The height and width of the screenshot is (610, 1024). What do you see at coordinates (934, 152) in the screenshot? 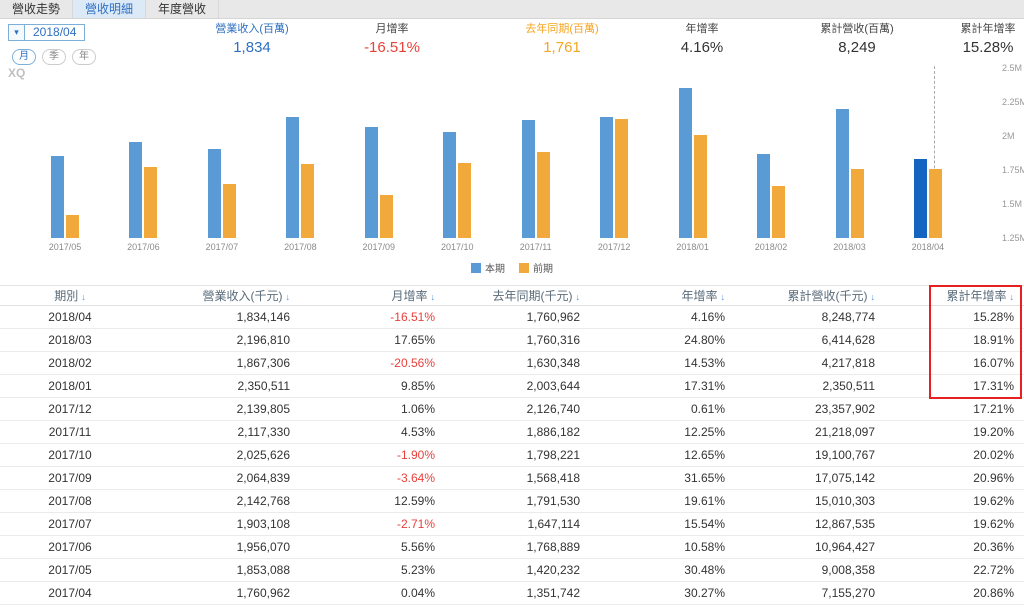
I see `current-period-dashed-line` at bounding box center [934, 152].